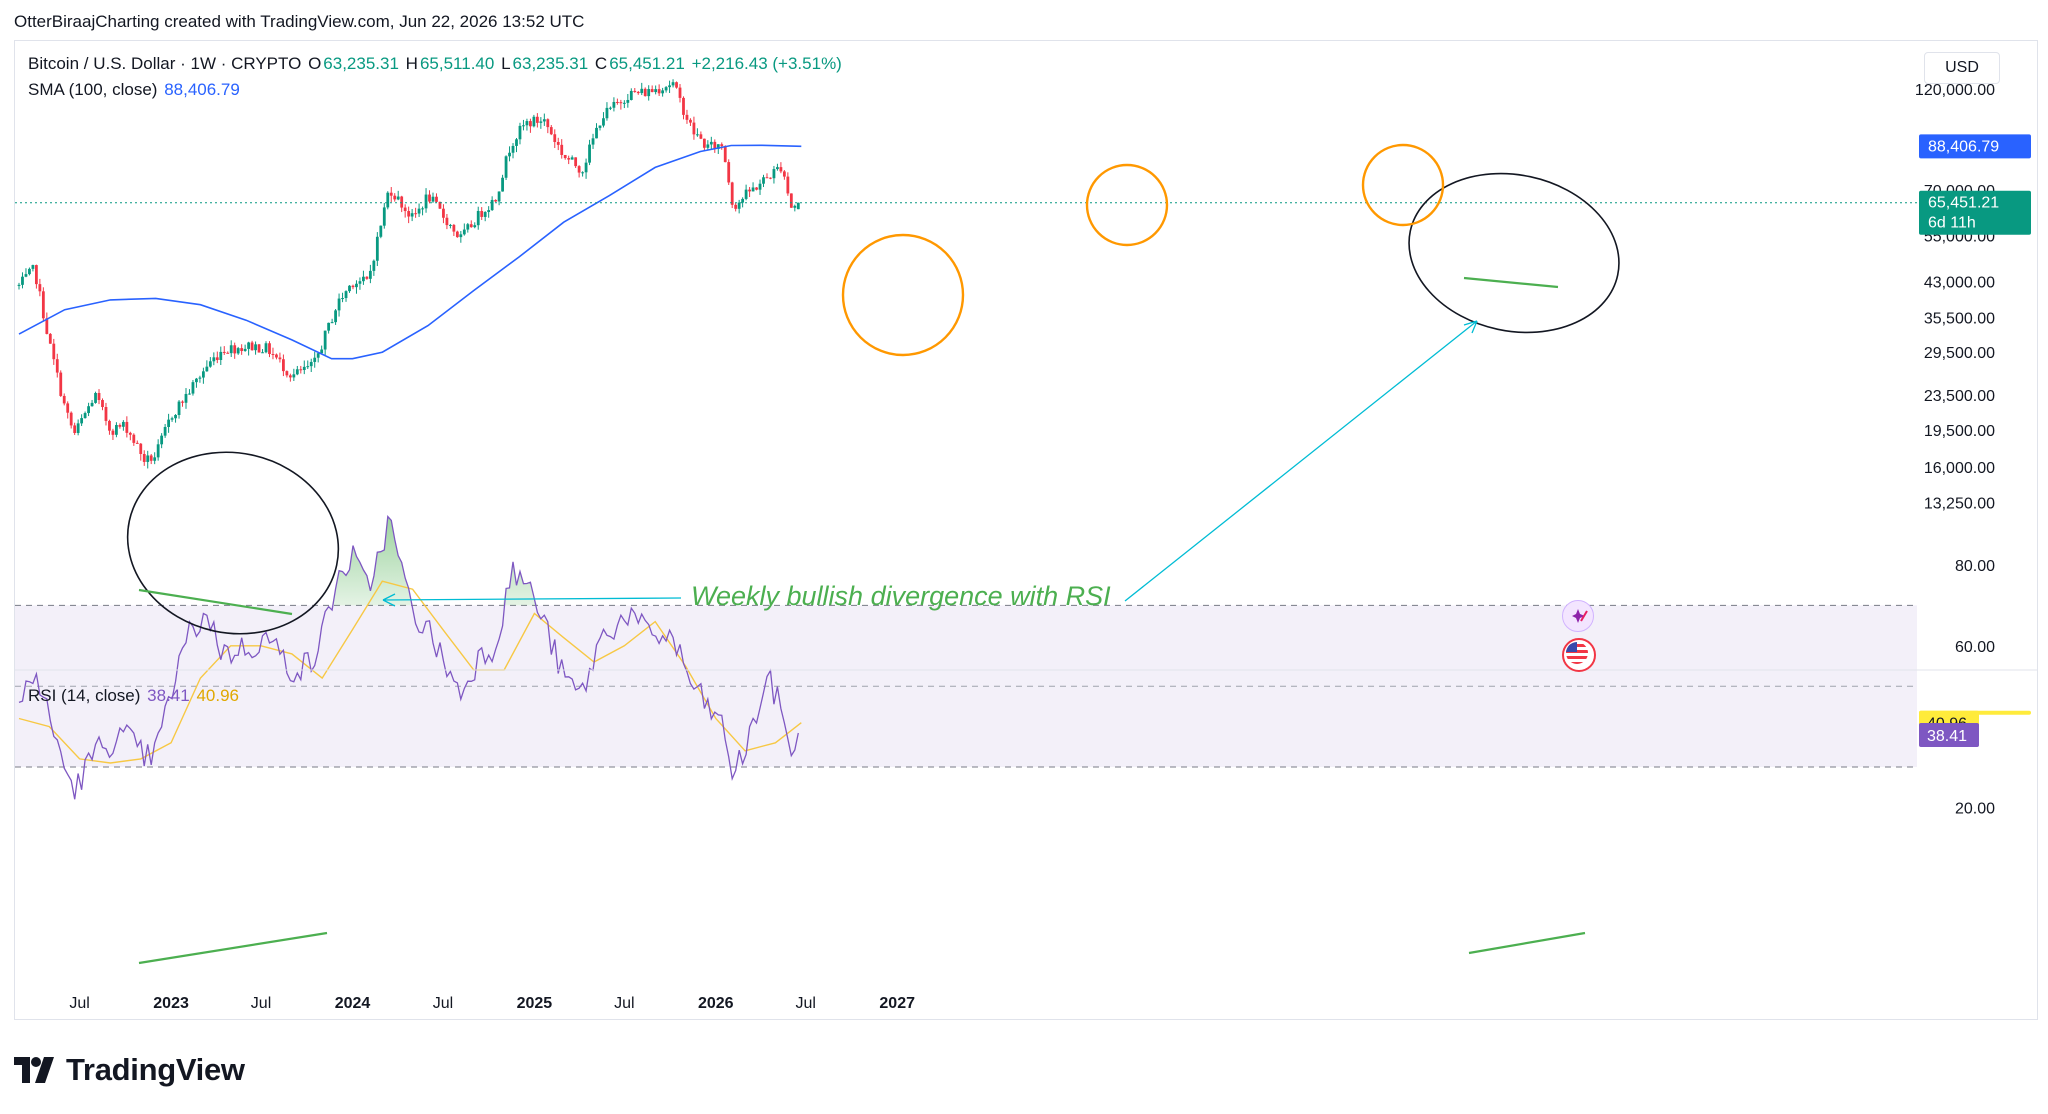 This screenshot has width=2048, height=1114. What do you see at coordinates (1947, 736) in the screenshot?
I see `rsi-badge-text: 38.41` at bounding box center [1947, 736].